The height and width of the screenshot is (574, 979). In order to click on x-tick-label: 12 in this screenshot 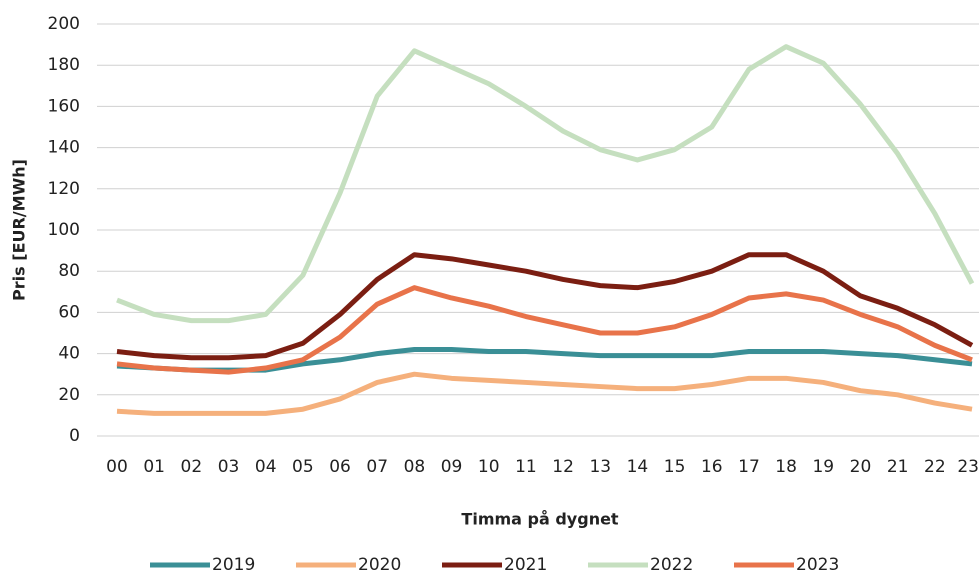, I will do `click(563, 467)`.